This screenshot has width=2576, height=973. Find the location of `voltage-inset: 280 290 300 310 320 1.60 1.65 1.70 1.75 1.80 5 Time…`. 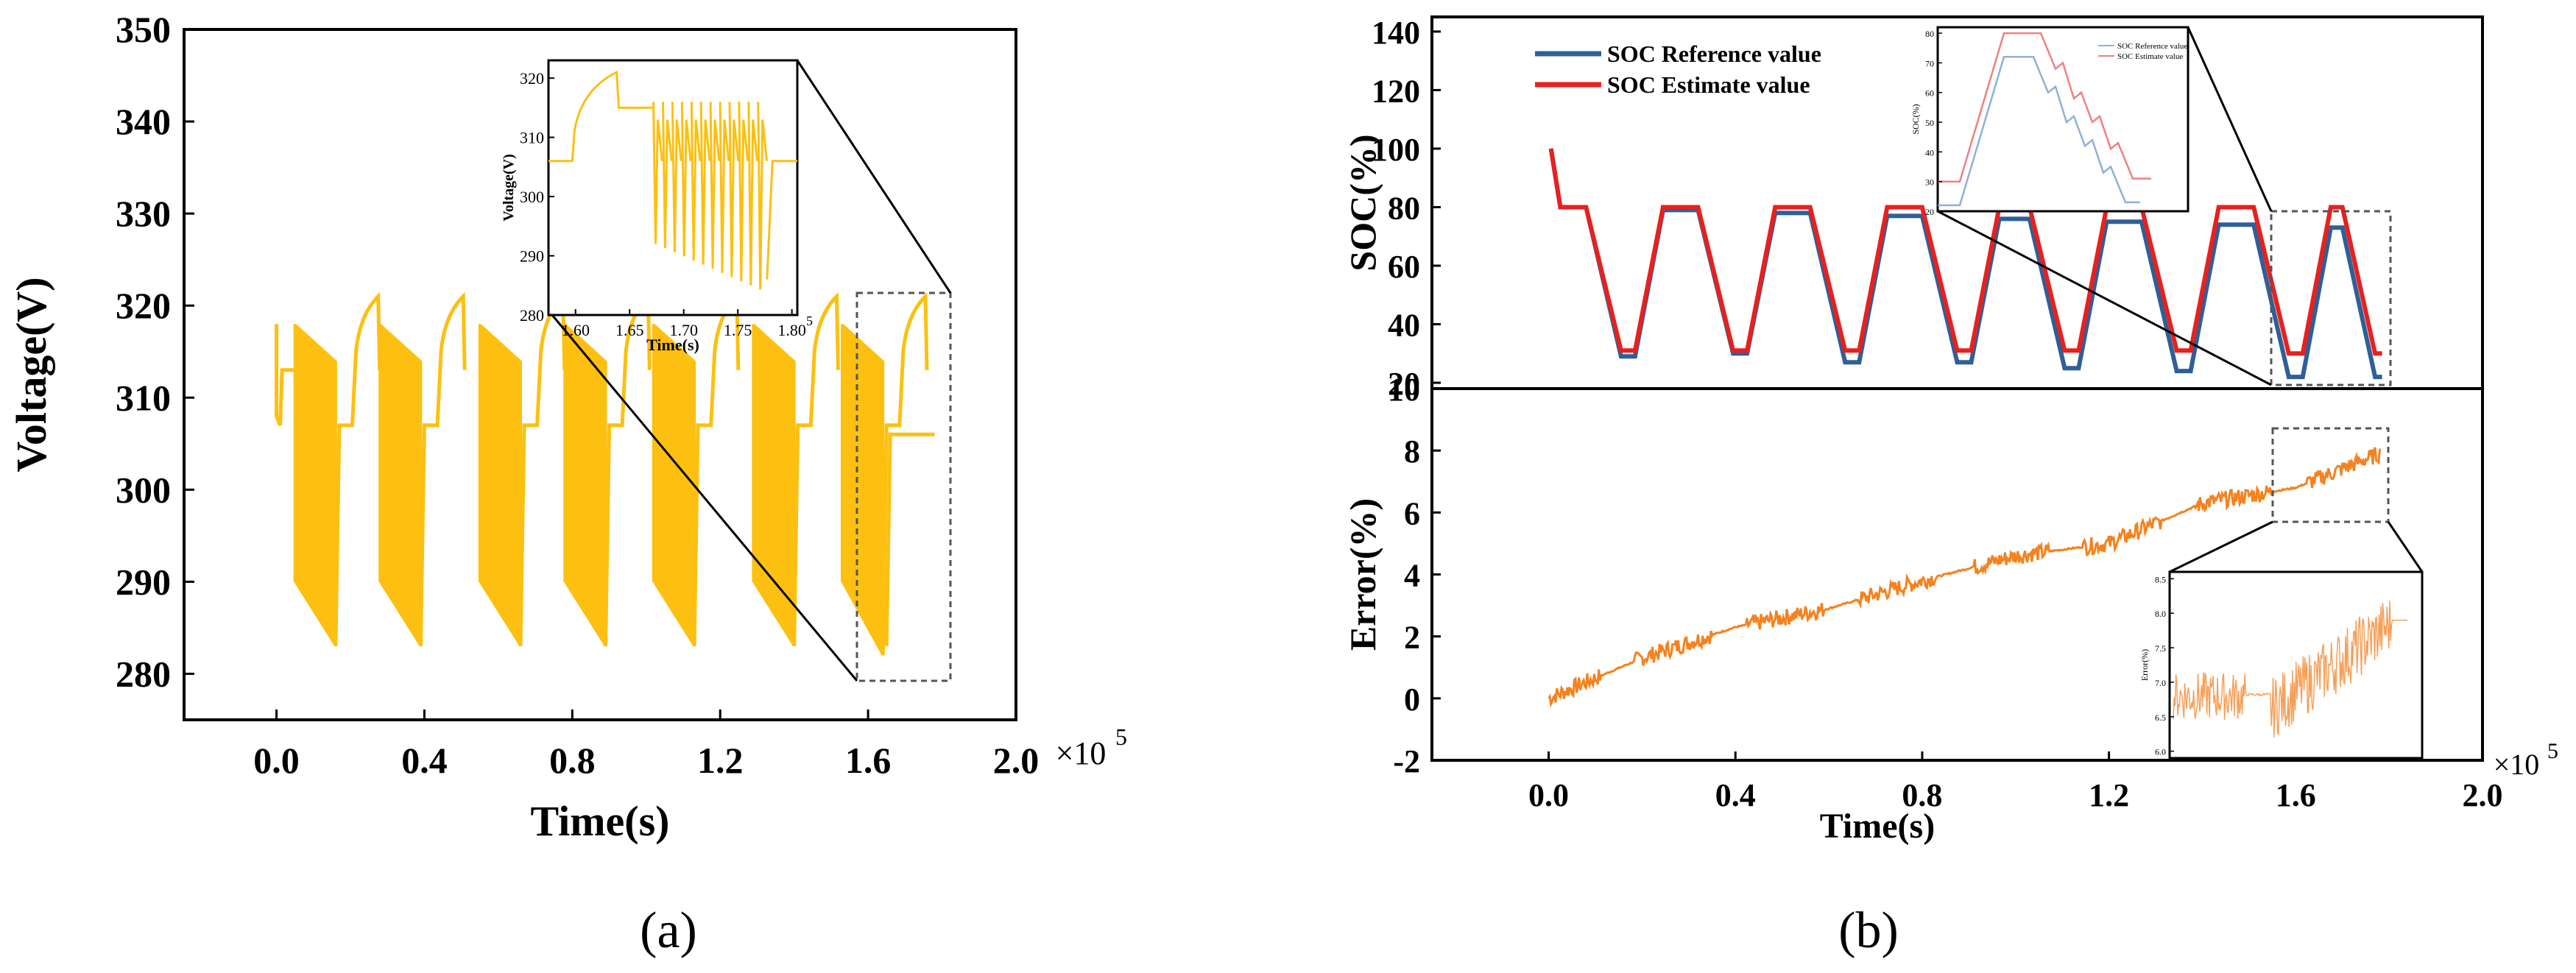

voltage-inset: 280 290 300 310 320 1.60 1.65 1.70 1.75 1.80 5 Time… is located at coordinates (657, 206).